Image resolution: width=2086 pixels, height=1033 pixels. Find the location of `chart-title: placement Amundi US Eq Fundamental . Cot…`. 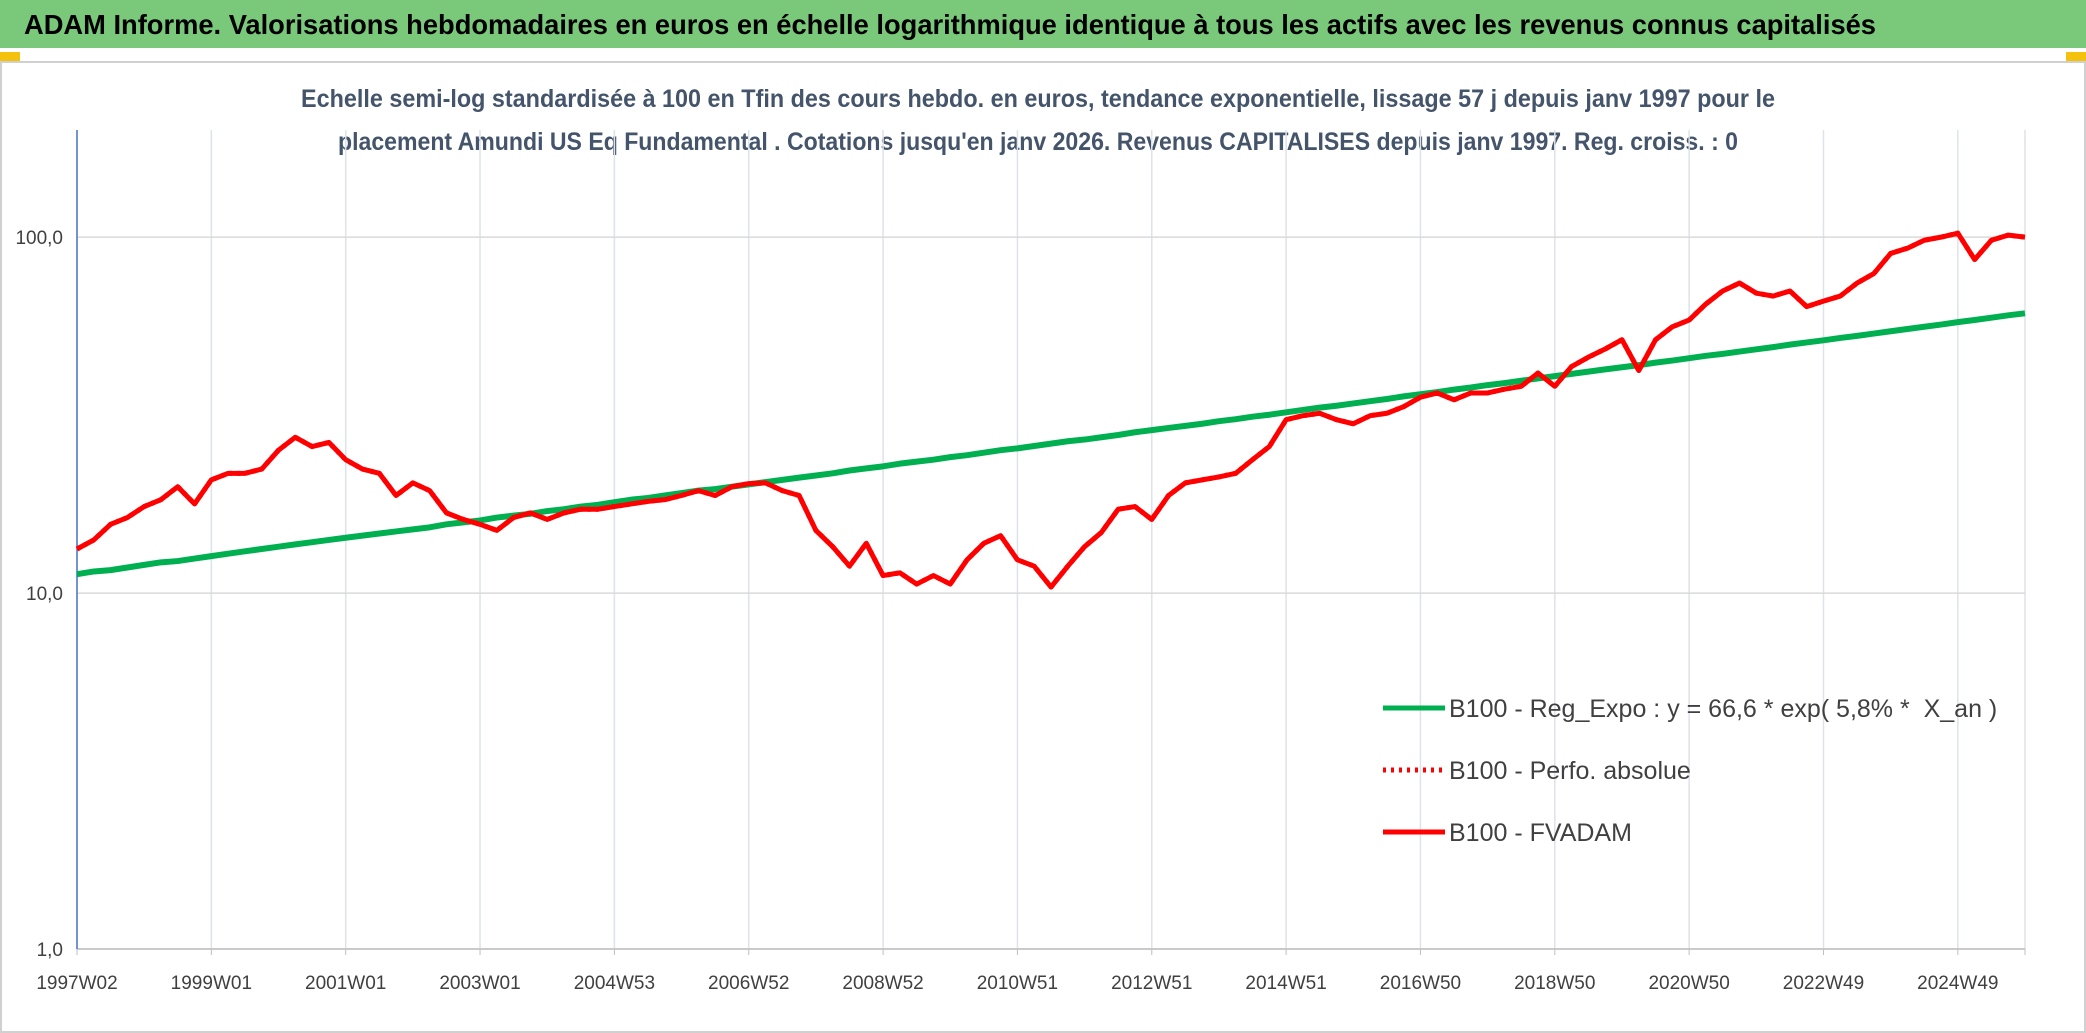

chart-title: placement Amundi US Eq Fundamental . Cot… is located at coordinates (1038, 142).